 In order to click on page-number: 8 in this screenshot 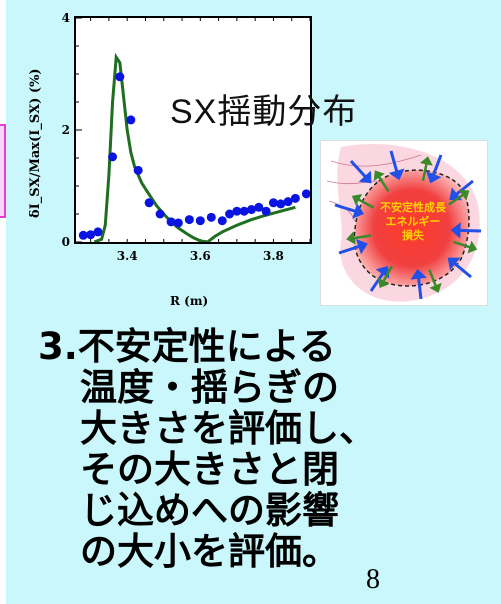, I will do `click(373, 579)`.